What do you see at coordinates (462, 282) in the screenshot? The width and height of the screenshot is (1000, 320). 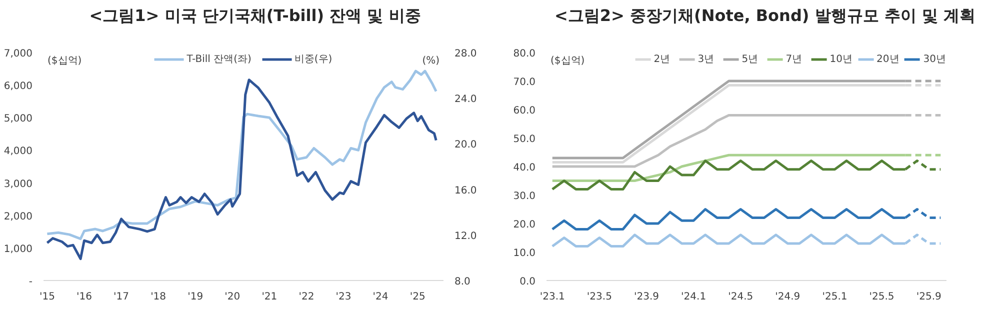 I see `y2-tick-label: 8.0` at bounding box center [462, 282].